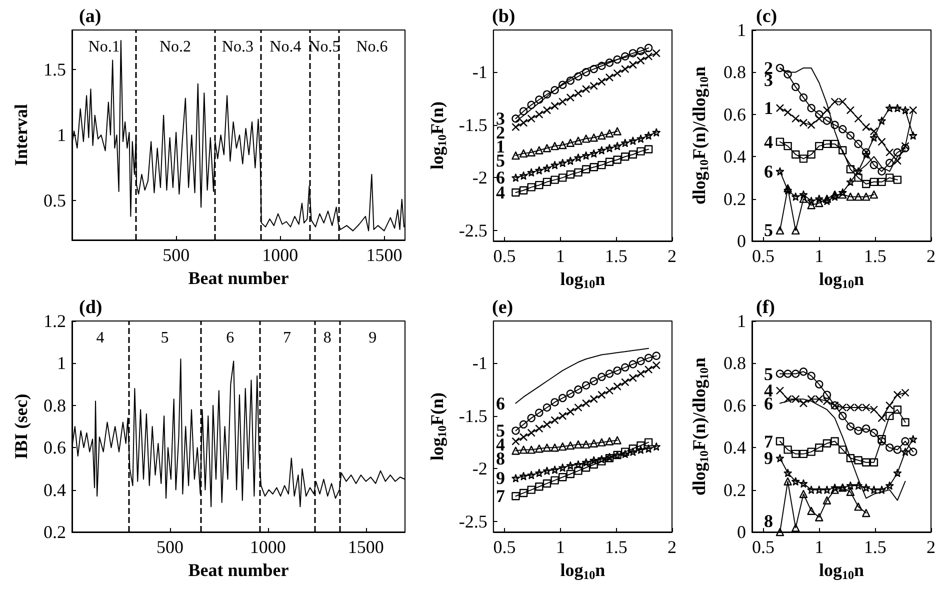 The width and height of the screenshot is (940, 591). What do you see at coordinates (90, 16) in the screenshot?
I see `chart-title: (a)` at bounding box center [90, 16].